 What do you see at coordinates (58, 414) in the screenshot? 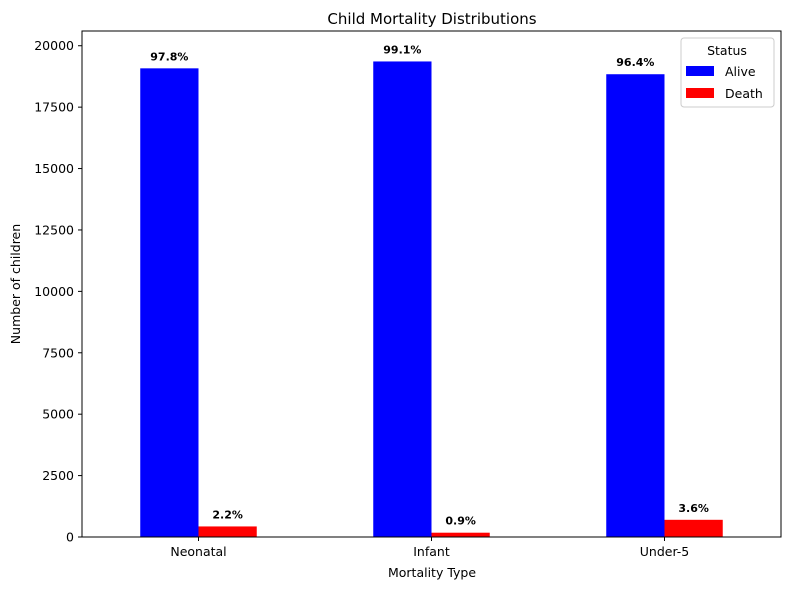
I see `y-tick-label: 5000` at bounding box center [58, 414].